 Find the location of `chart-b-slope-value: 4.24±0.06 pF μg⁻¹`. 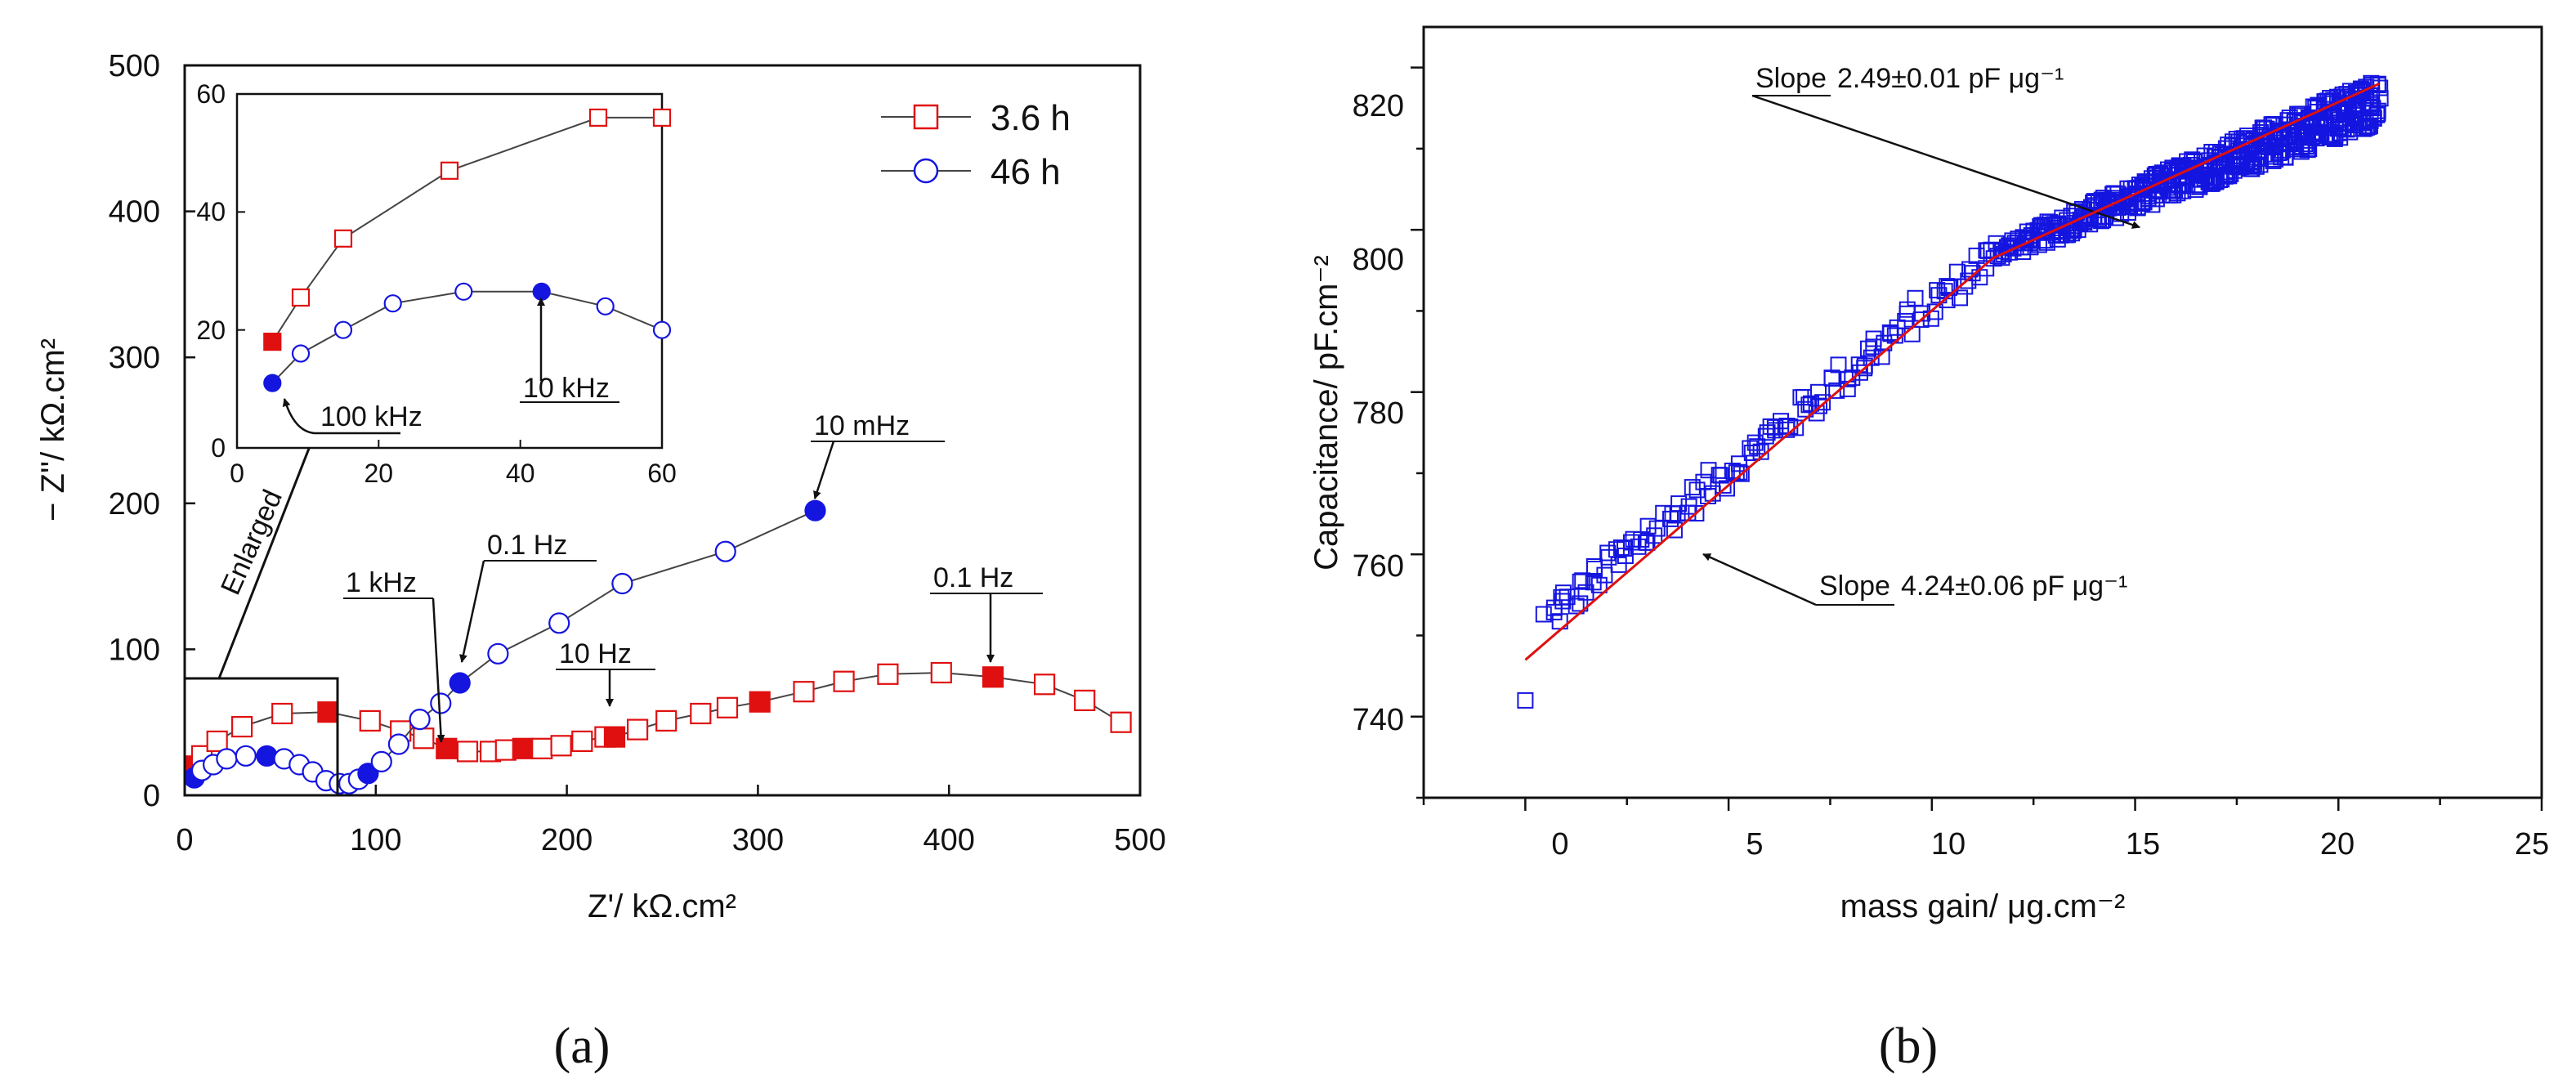

chart-b-slope-value: 4.24±0.06 pF μg⁻¹ is located at coordinates (2014, 586).